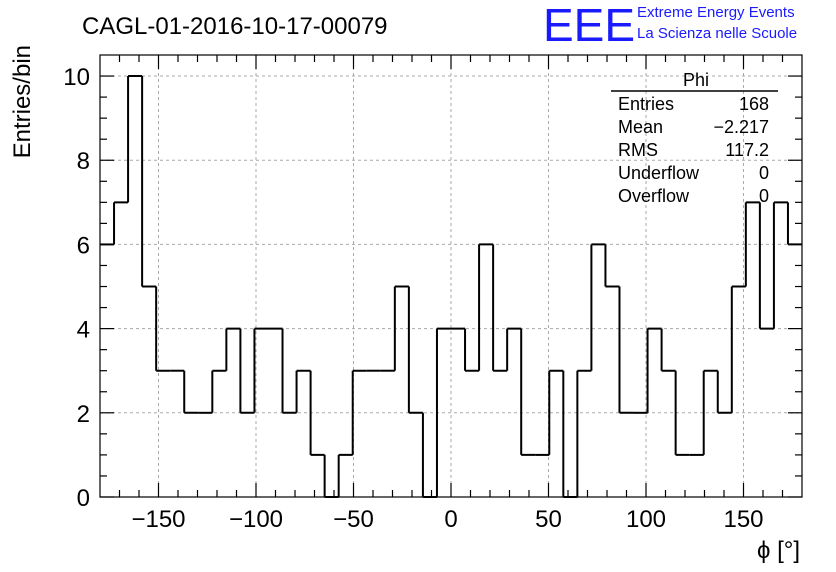 This screenshot has width=836, height=572. I want to click on stats-title: Phi, so click(696, 80).